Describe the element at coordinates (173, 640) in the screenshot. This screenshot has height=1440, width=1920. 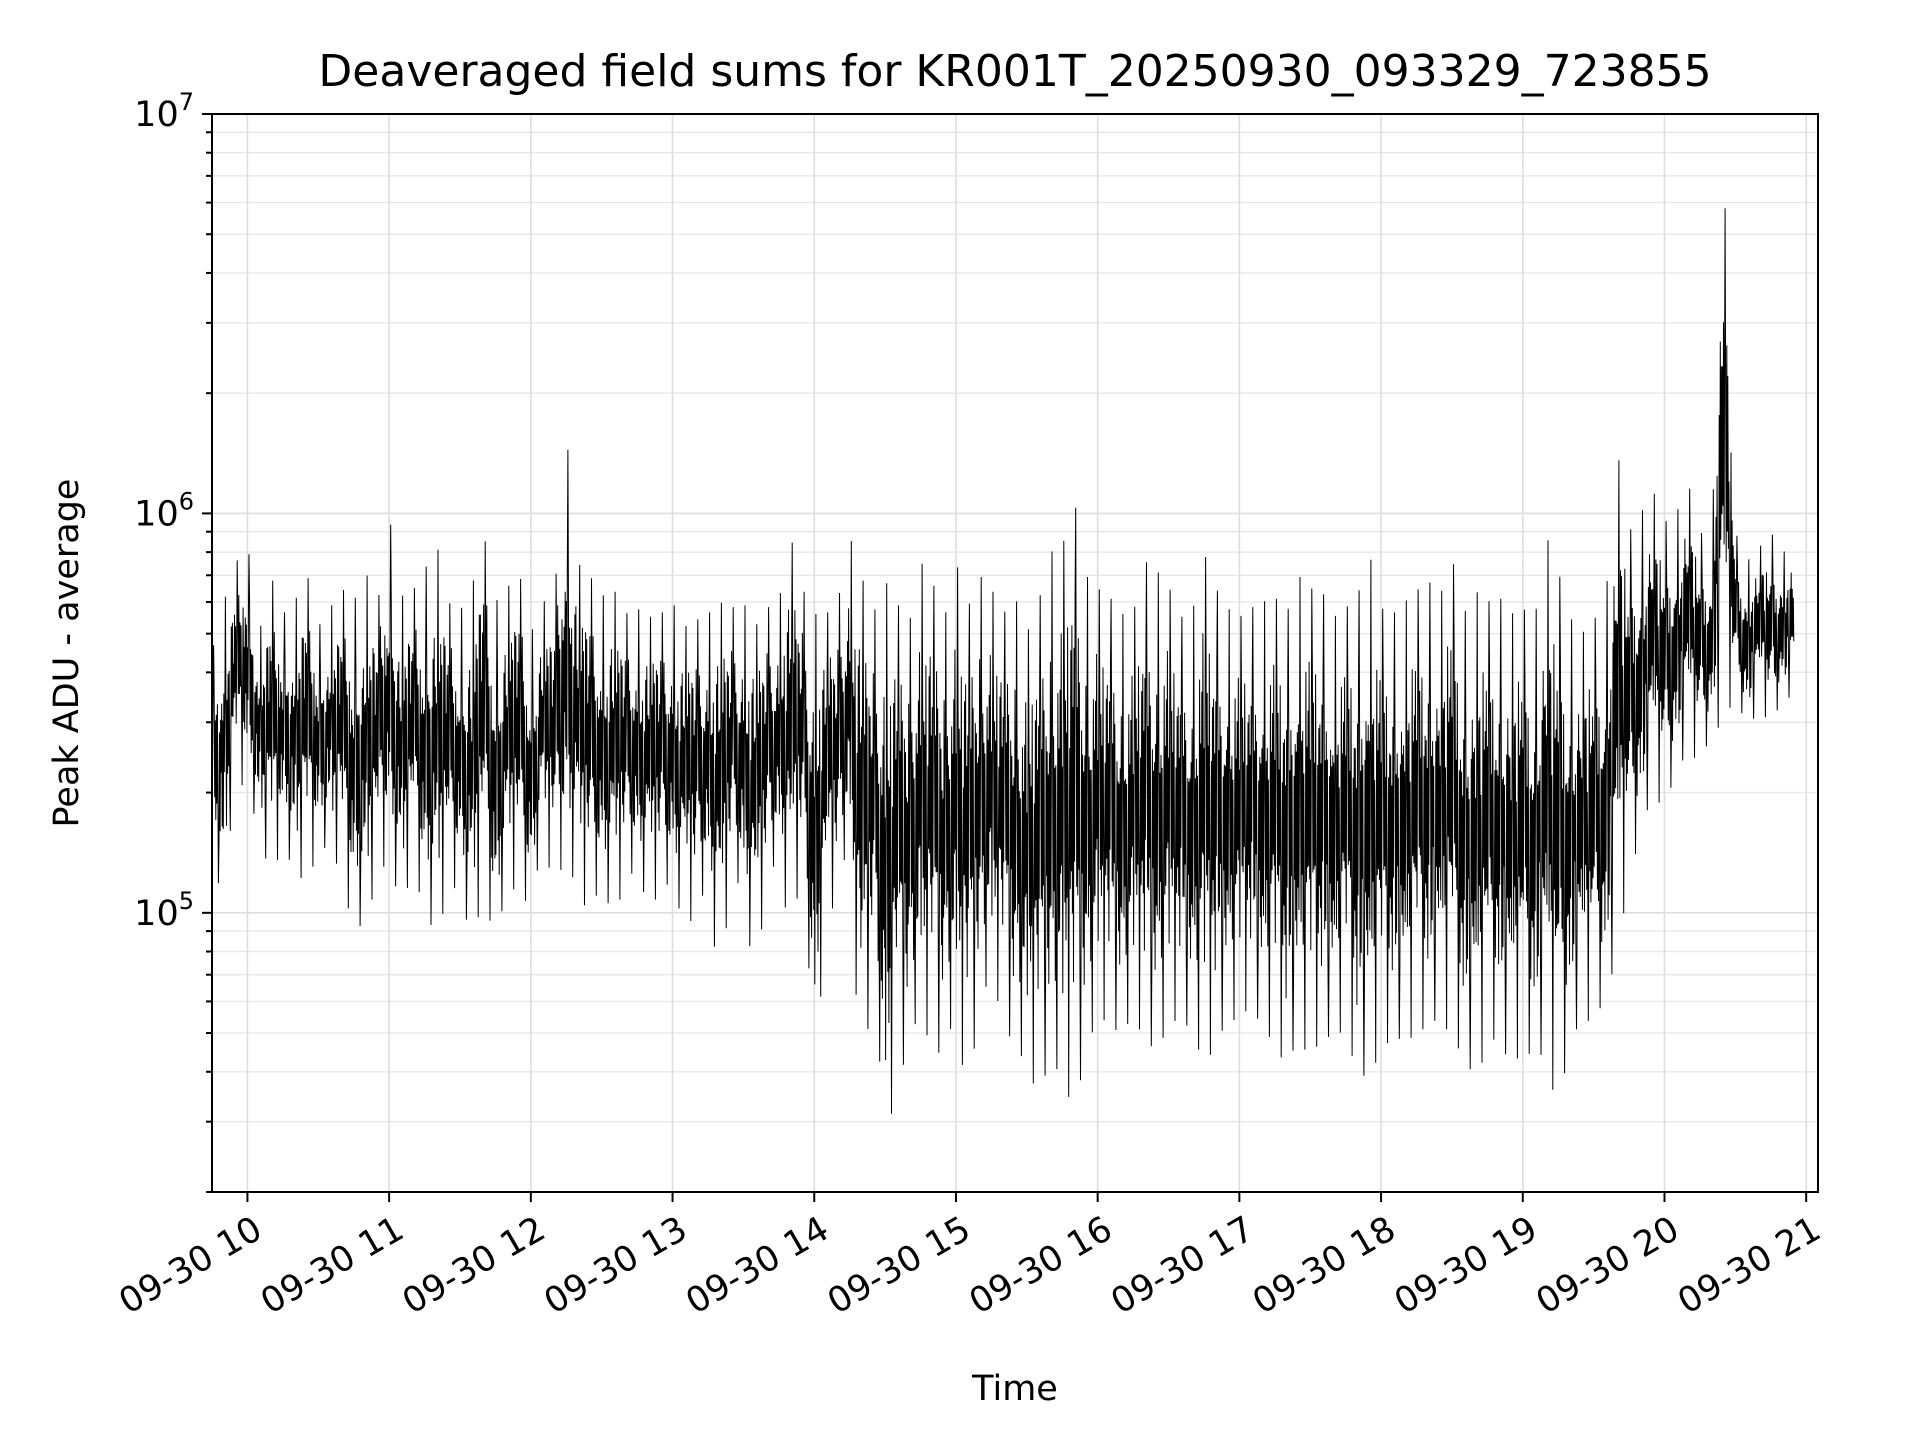
I see `y-axis: 10⁵ 10⁶ 10⁷` at that location.